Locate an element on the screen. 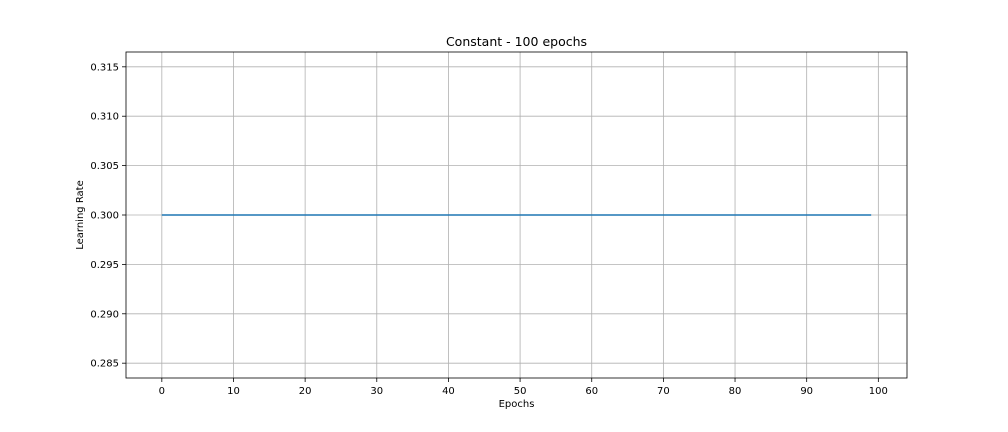 This screenshot has height=432, width=1008. x-tick-label: 50 is located at coordinates (520, 391).